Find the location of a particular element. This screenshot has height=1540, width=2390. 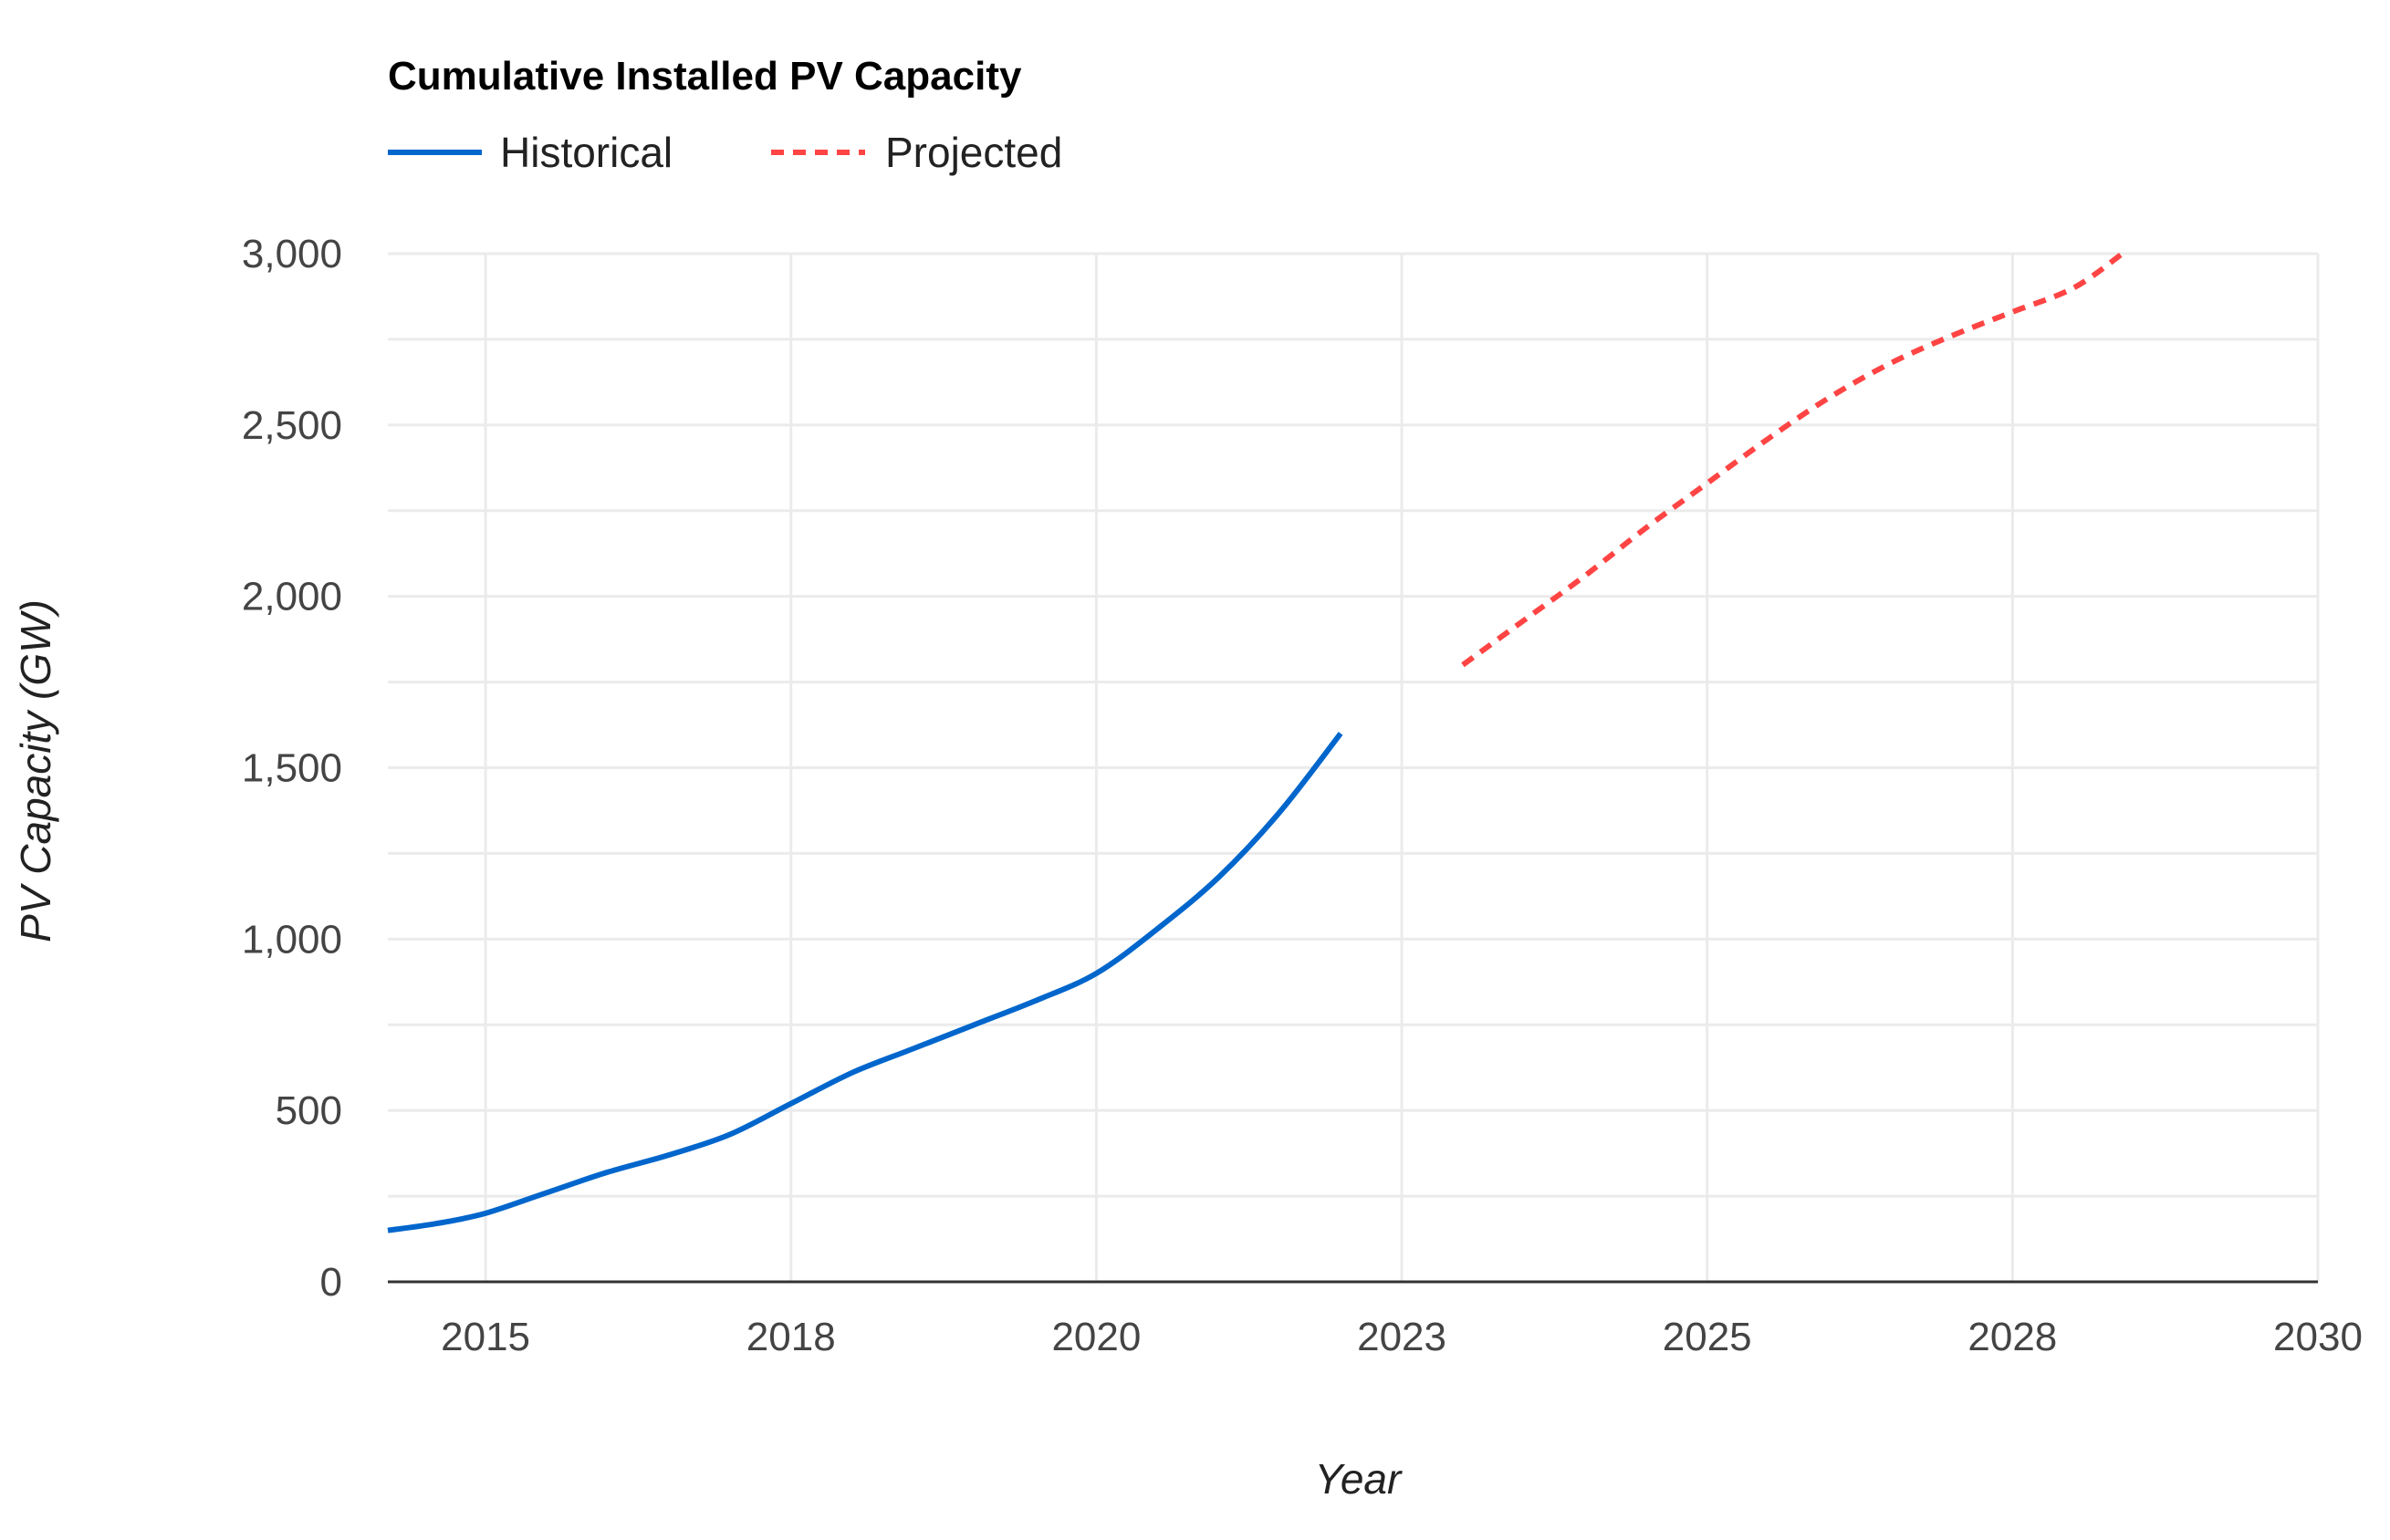

legend-label-historical: Historical is located at coordinates (586, 152).